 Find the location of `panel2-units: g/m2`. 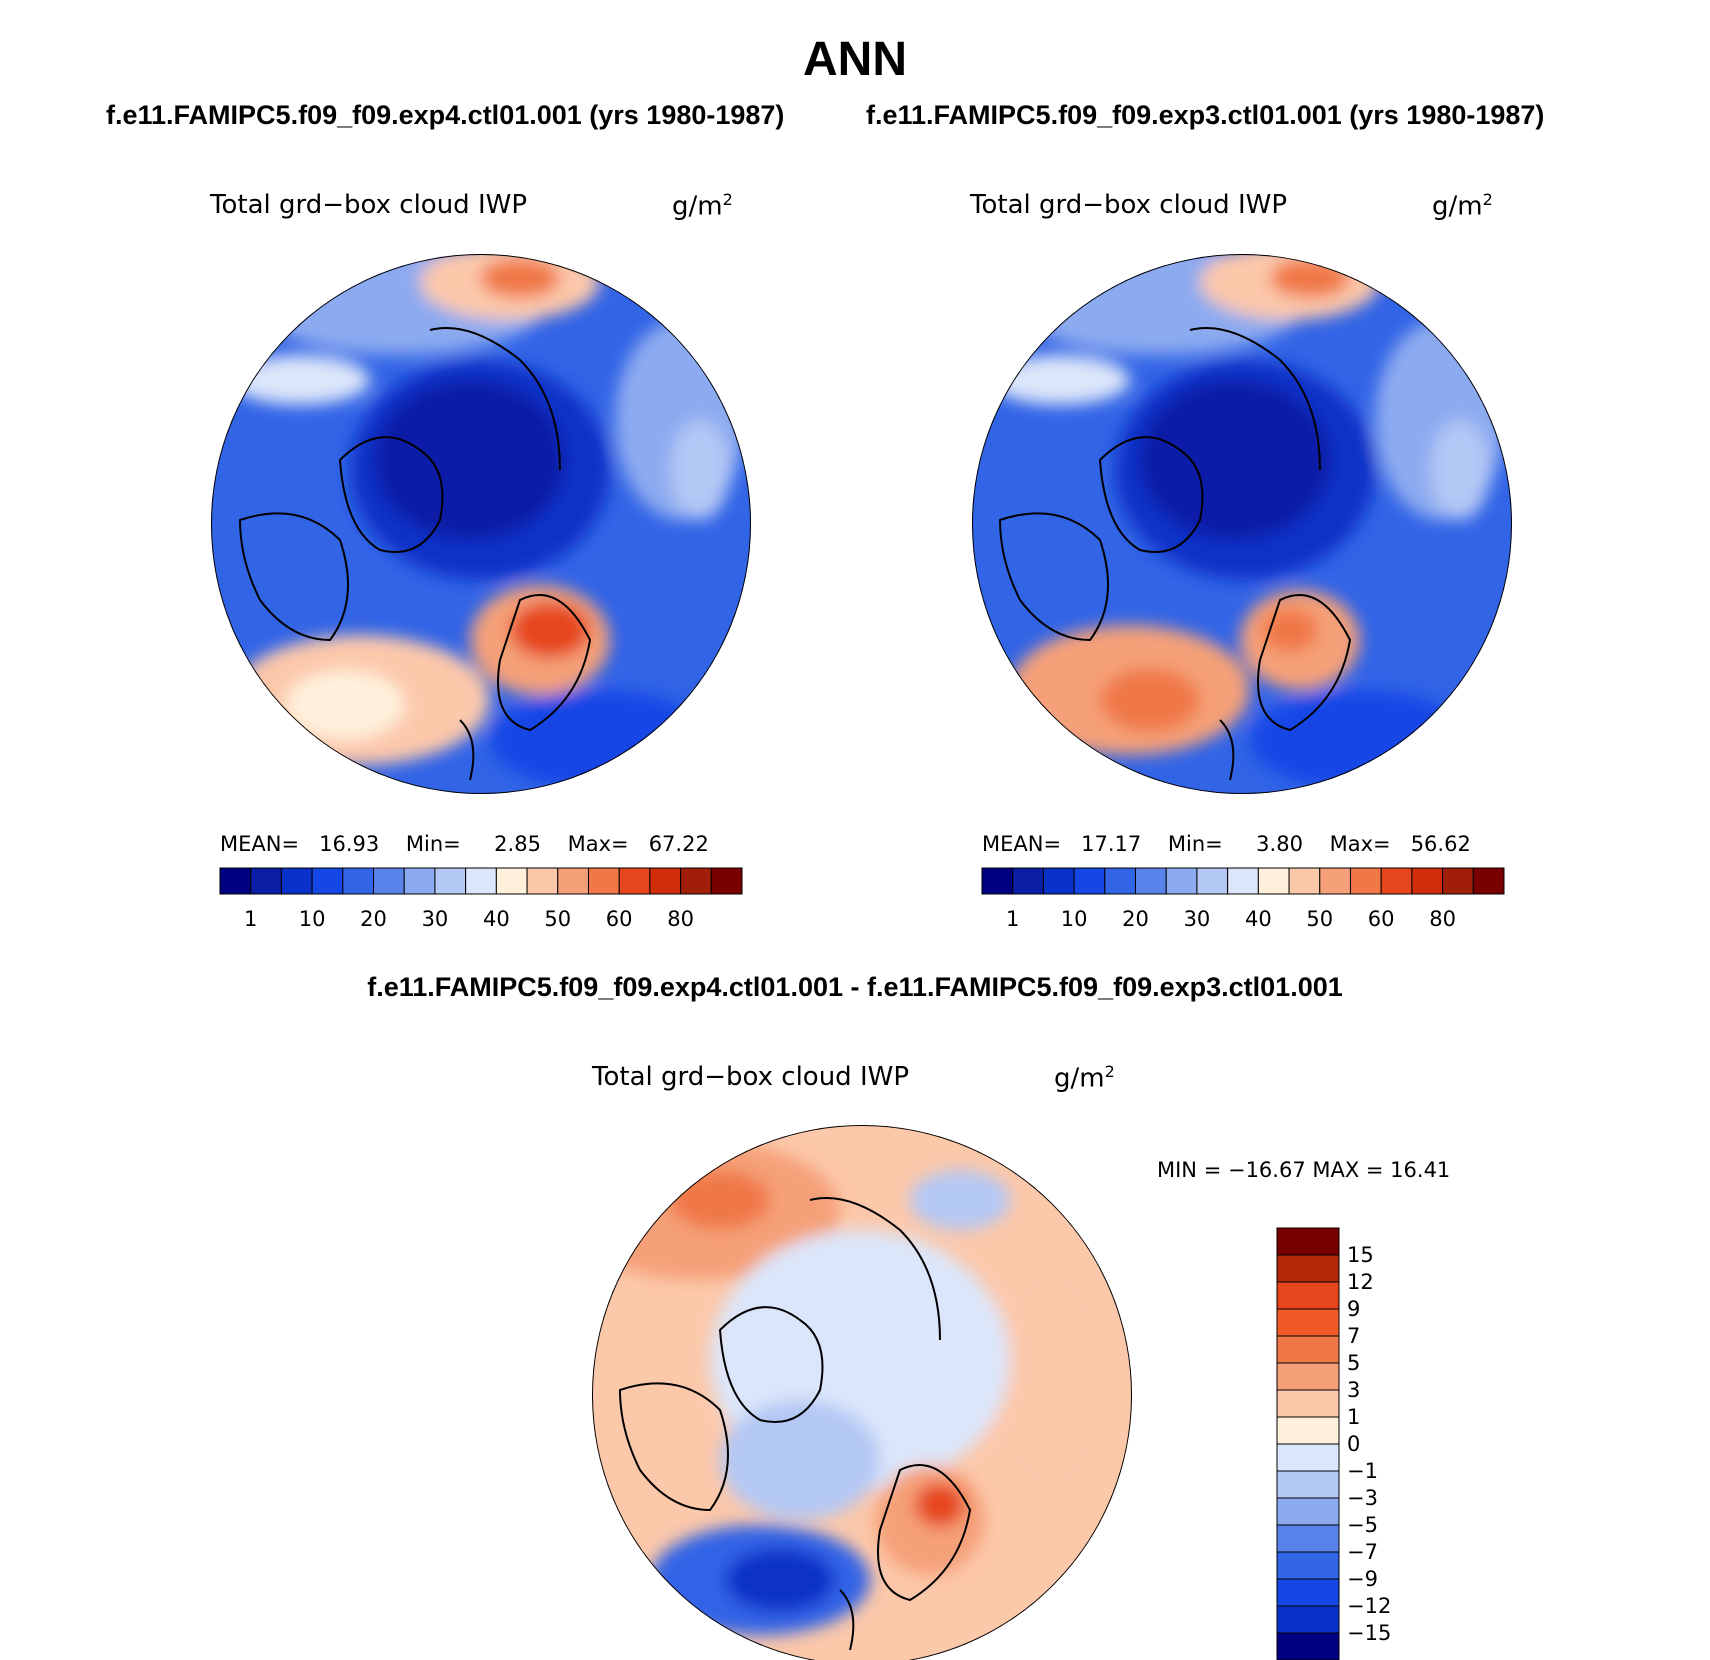

panel2-units: g/m2 is located at coordinates (1462, 206).